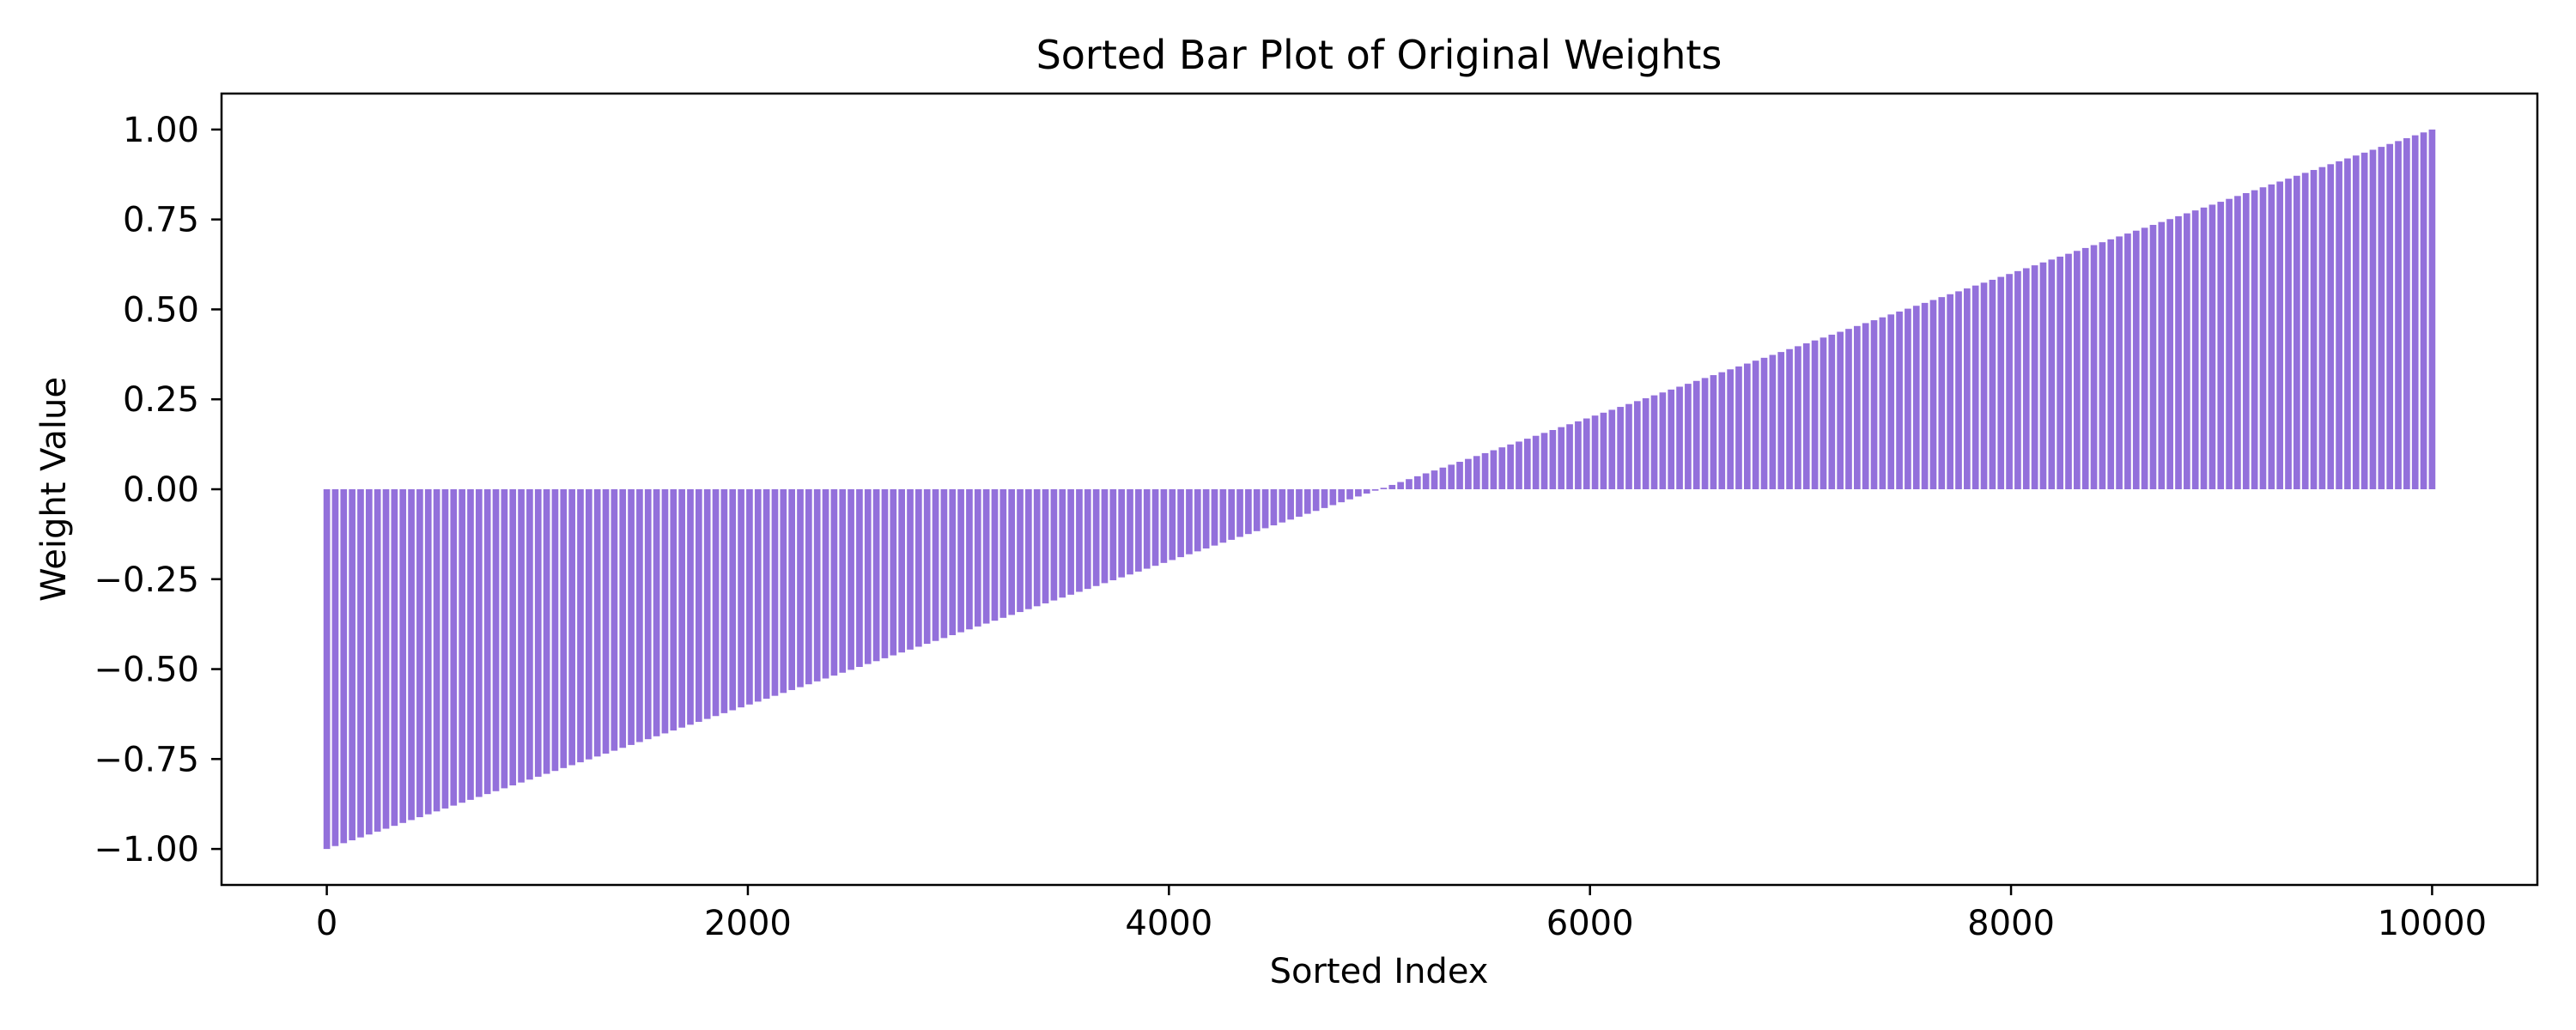 This screenshot has width=2576, height=1030. I want to click on chart-title: Sorted Bar Plot of Original Weights, so click(1379, 55).